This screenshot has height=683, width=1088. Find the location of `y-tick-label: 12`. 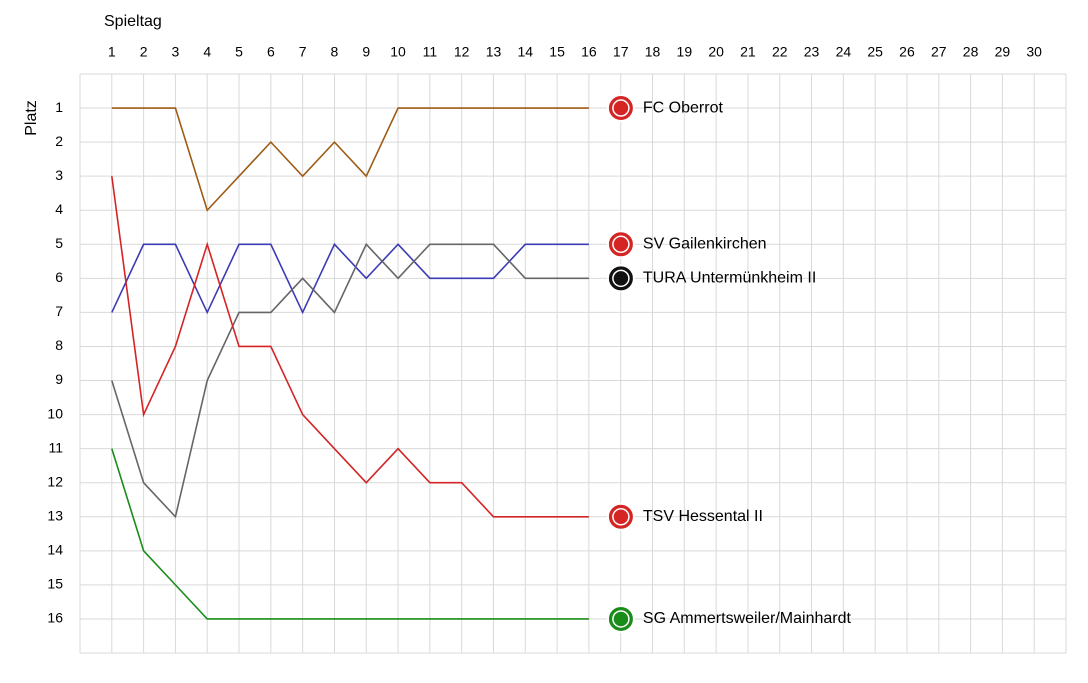

y-tick-label: 12 is located at coordinates (55, 481).